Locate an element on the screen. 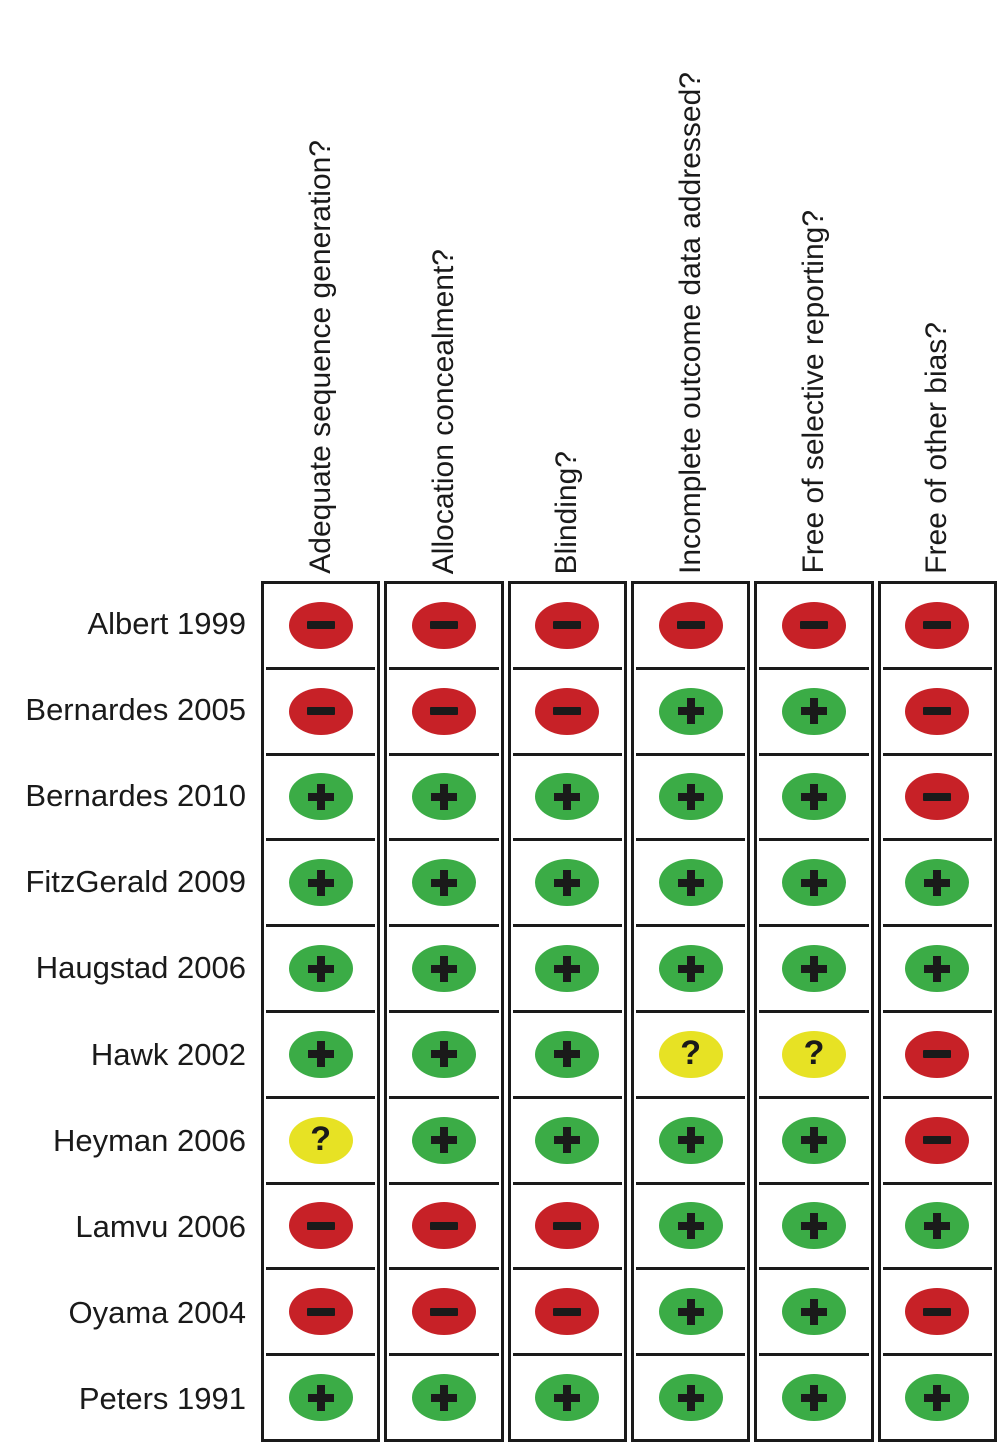 This screenshot has width=1000, height=1444. grid-column-adequate-sequence-generation: ? is located at coordinates (321, 1011).